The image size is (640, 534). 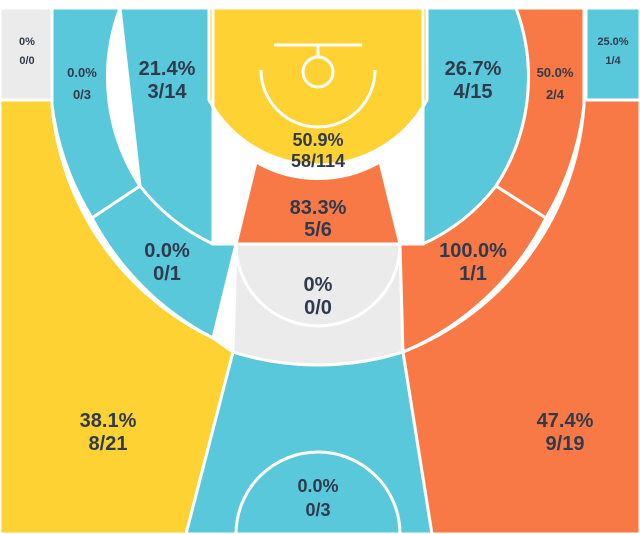 I want to click on zone-made-att-label: 4/15, so click(x=473, y=92).